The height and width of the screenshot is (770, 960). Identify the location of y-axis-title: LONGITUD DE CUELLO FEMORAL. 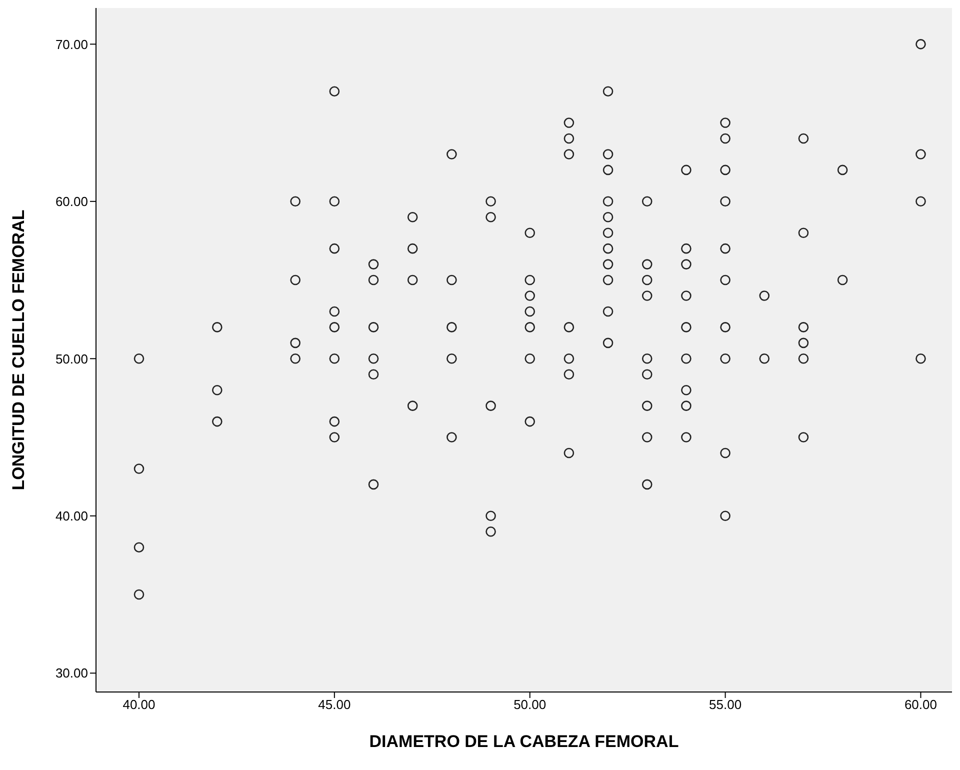
(18, 350).